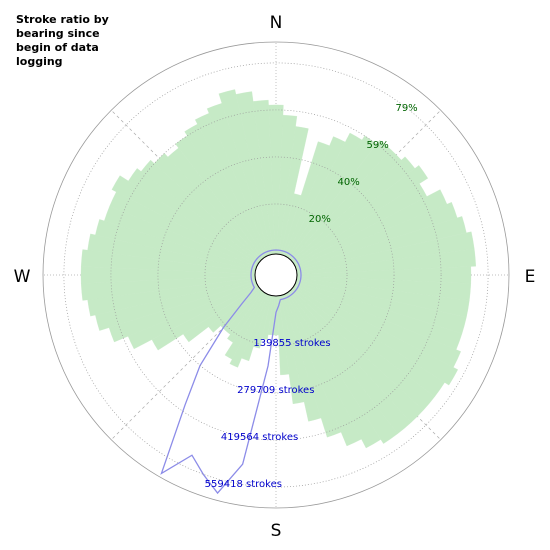  I want to click on direction-label: S, so click(276, 531).